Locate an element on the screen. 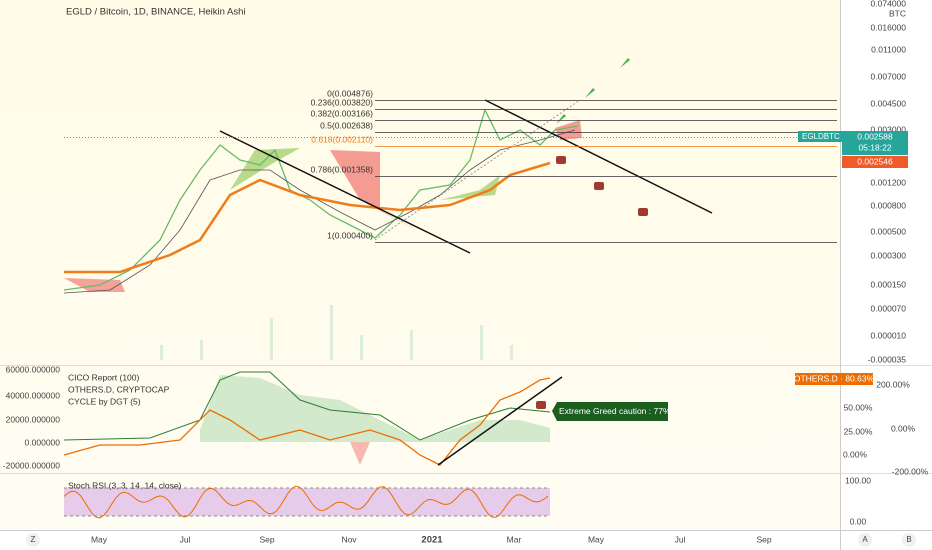 The width and height of the screenshot is (932, 550). indicator-axis-label: 40000.000000 is located at coordinates (33, 395).